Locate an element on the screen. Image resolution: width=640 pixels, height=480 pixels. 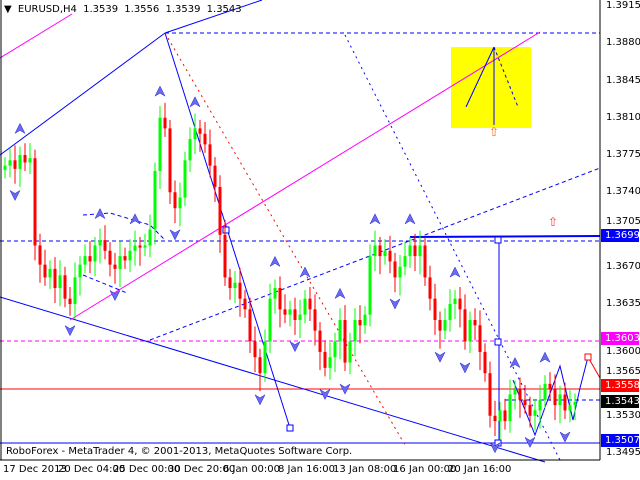
price-tick: 1.3670 is located at coordinates (623, 266).